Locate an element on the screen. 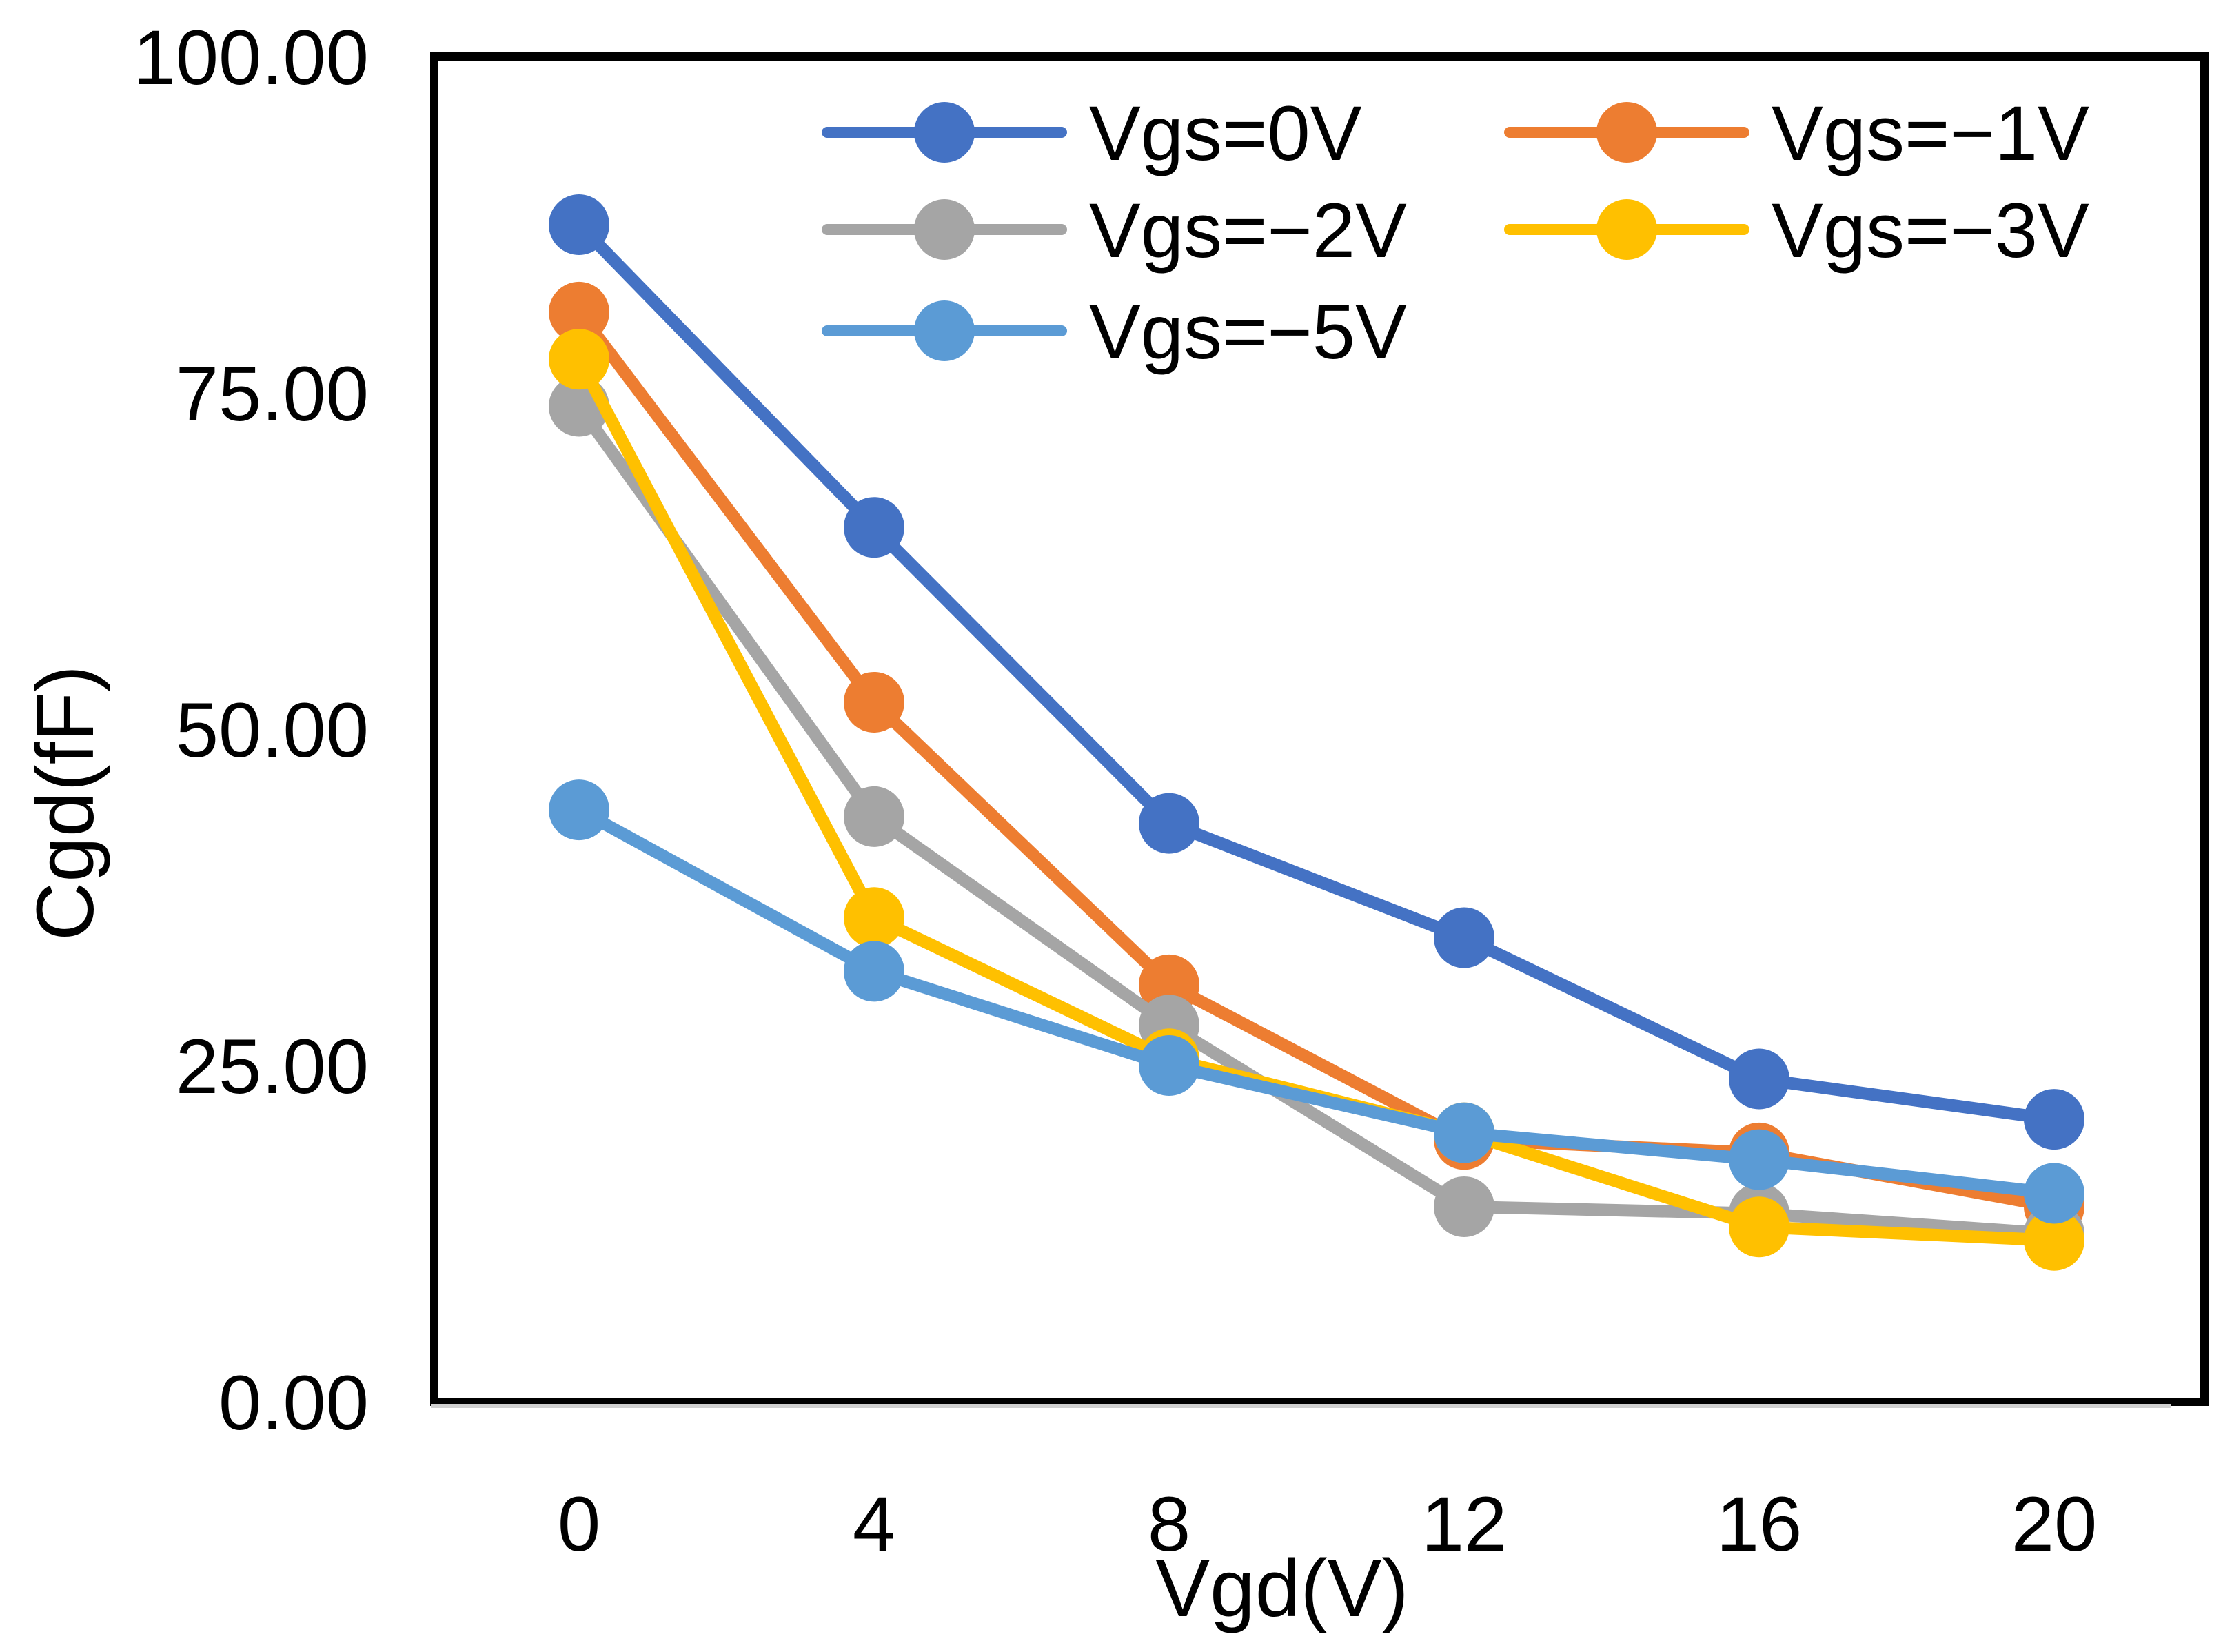  y-tick-label: 75.00 is located at coordinates (272, 394).